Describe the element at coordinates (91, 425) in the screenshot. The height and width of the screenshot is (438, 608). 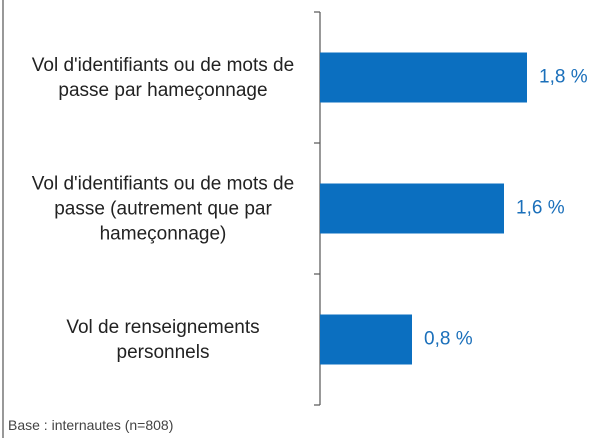
I see `footnote: Base : internautes (n=808)` at that location.